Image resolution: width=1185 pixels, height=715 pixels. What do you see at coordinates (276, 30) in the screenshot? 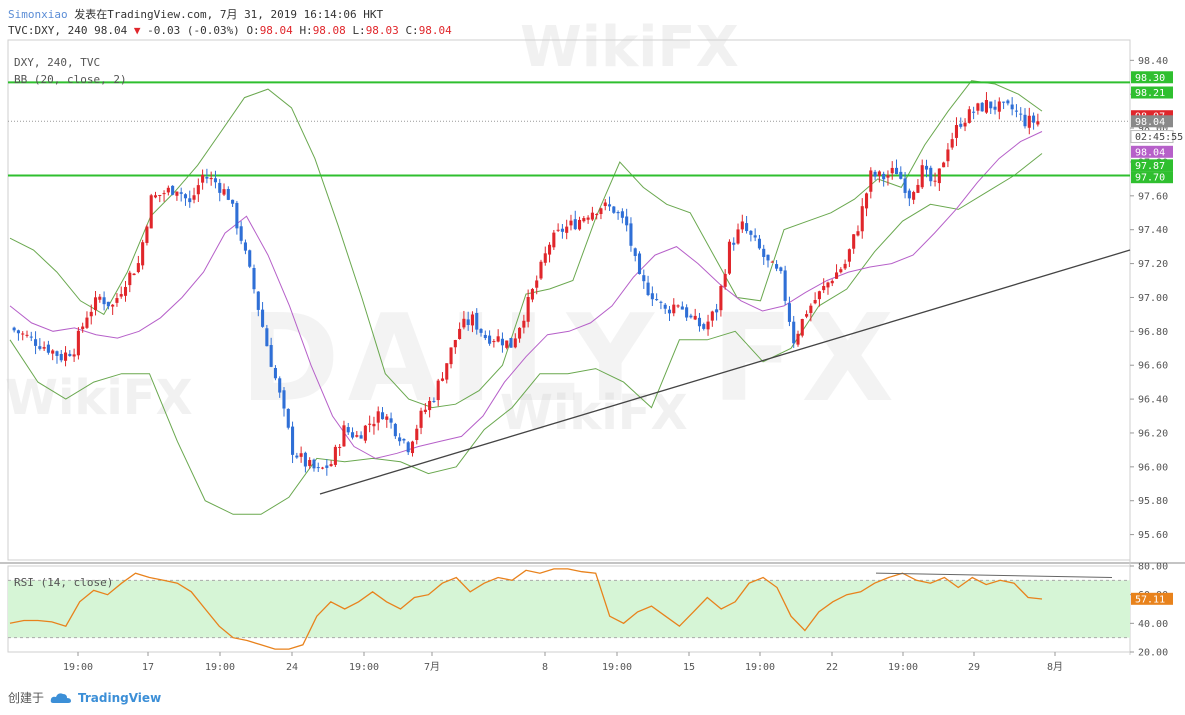
I see `open-value: 98.04` at bounding box center [276, 30].